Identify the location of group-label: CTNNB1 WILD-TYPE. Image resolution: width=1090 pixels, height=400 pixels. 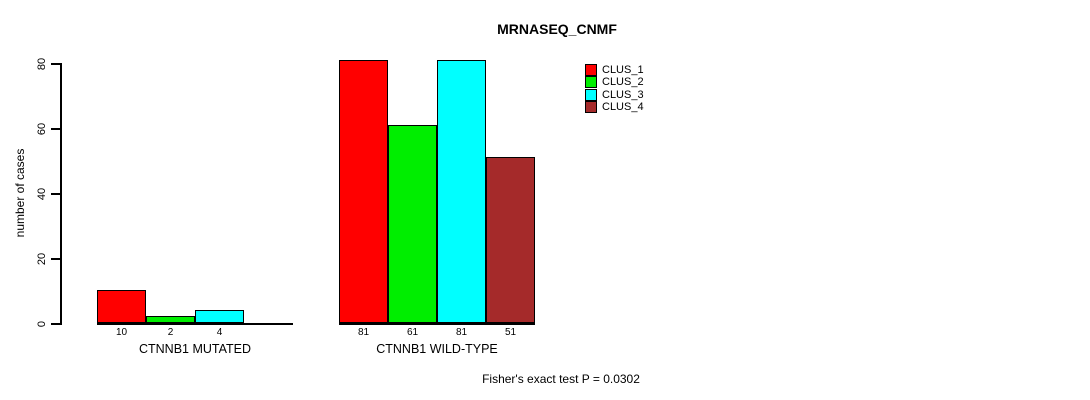
(437, 349).